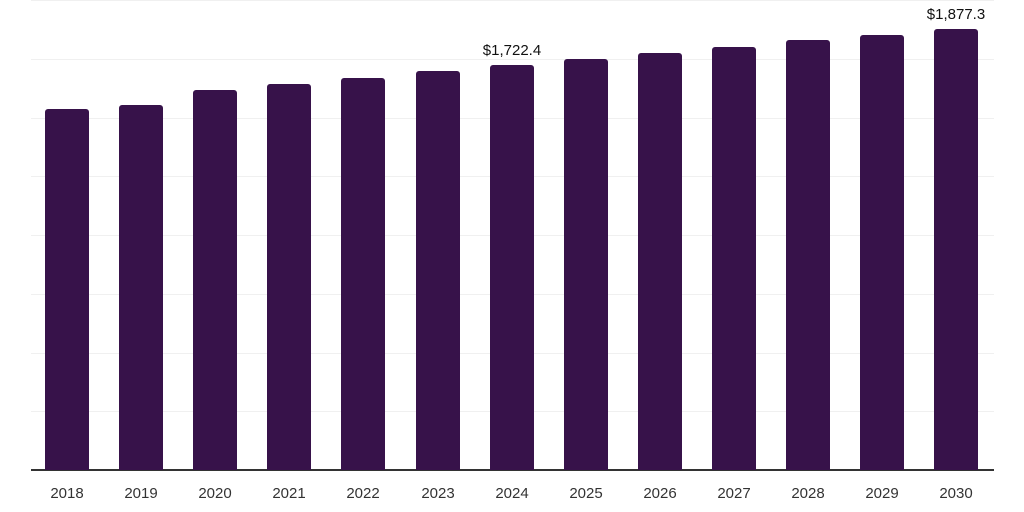 The width and height of the screenshot is (1024, 512). What do you see at coordinates (586, 264) in the screenshot?
I see `bar-2025` at bounding box center [586, 264].